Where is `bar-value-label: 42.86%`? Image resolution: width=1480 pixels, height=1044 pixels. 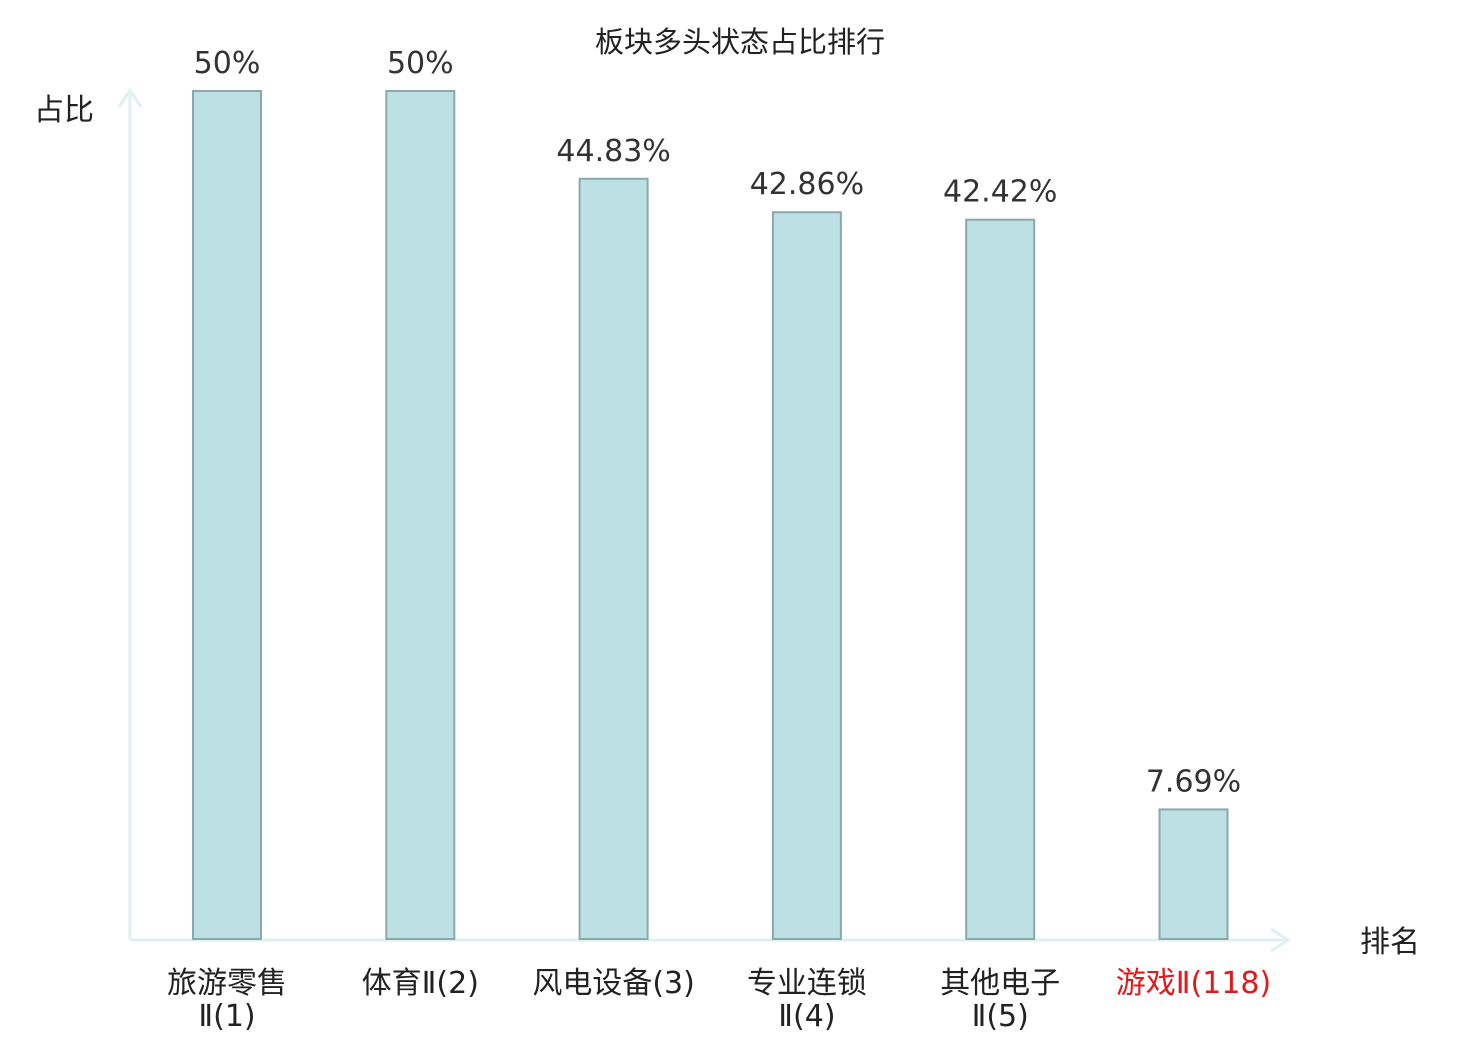 bar-value-label: 42.86% is located at coordinates (807, 184).